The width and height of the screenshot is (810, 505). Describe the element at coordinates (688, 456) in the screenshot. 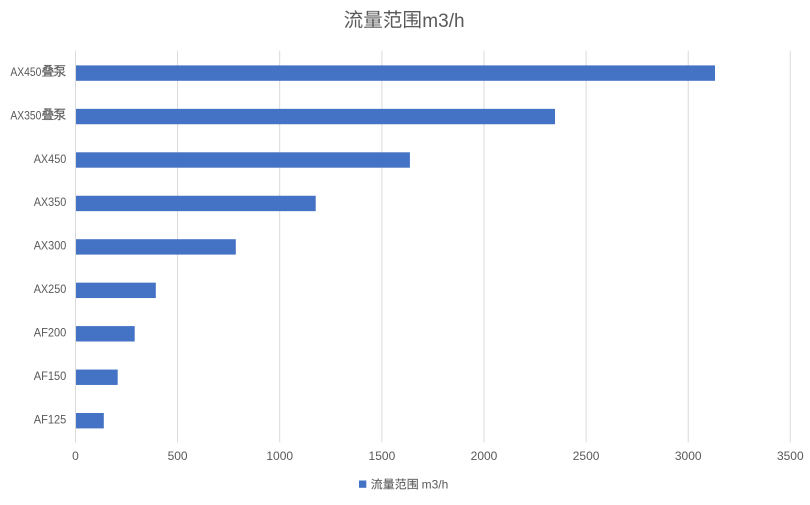

I see `svg-text: 3000` at that location.